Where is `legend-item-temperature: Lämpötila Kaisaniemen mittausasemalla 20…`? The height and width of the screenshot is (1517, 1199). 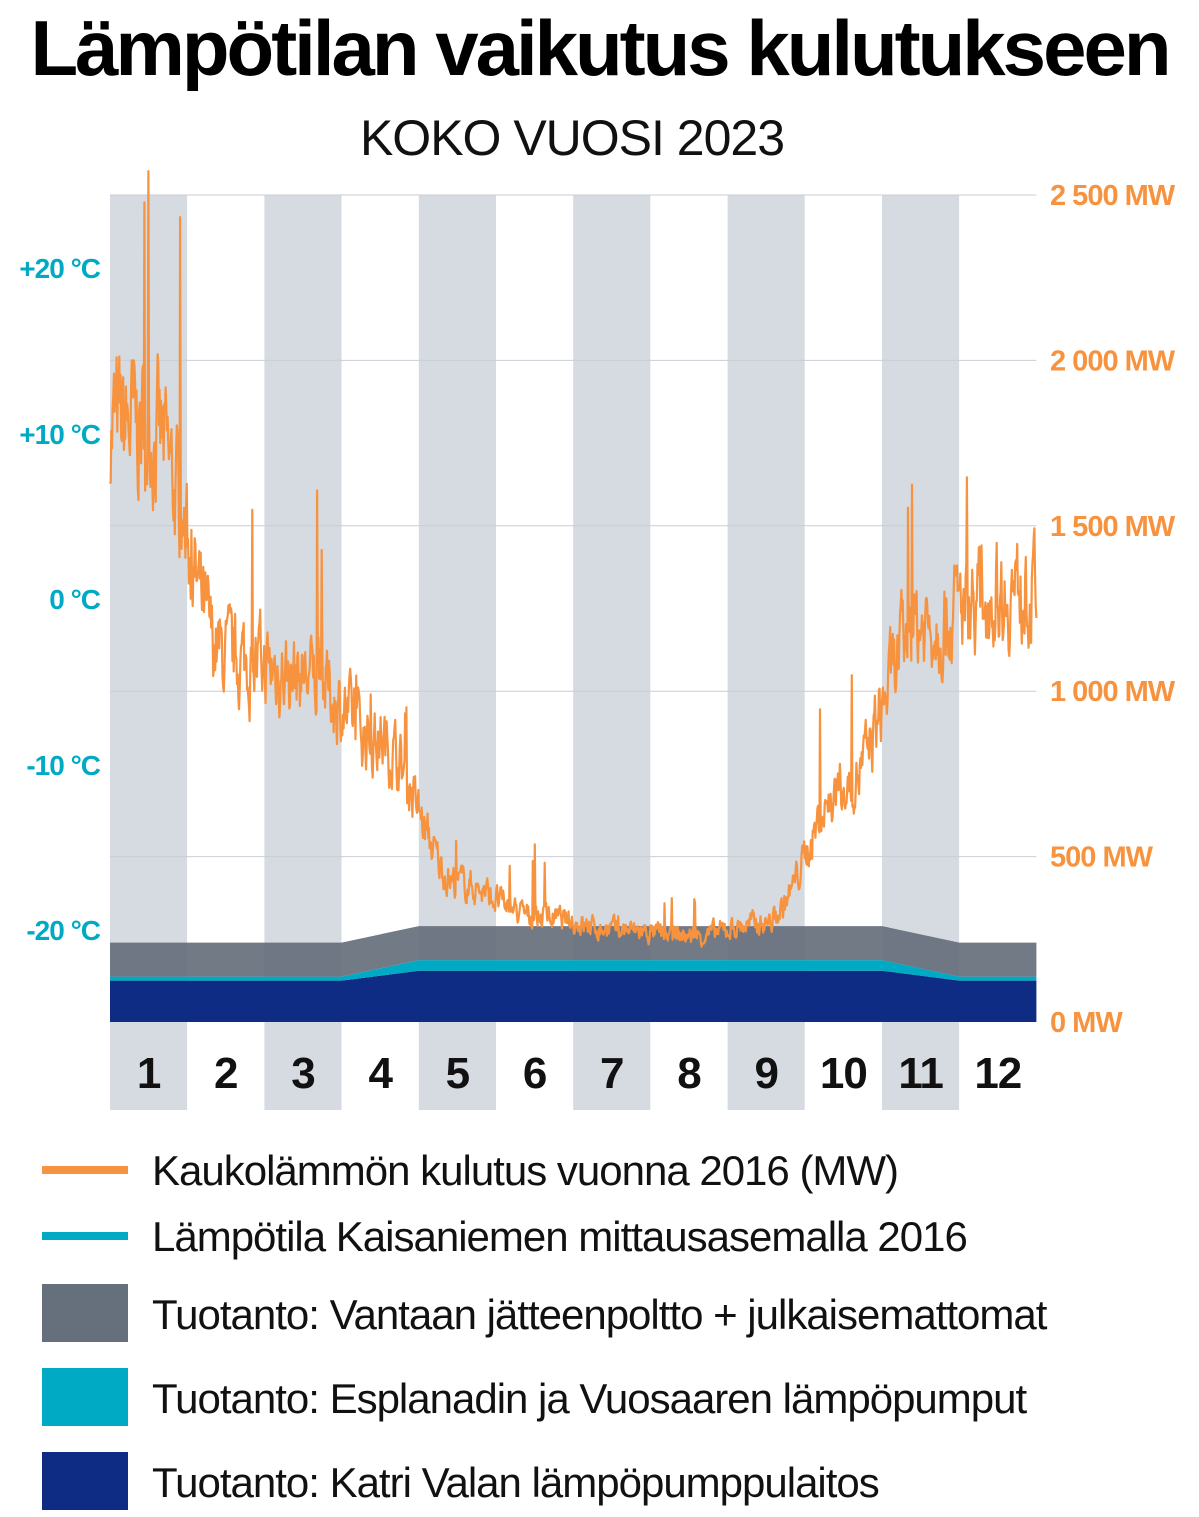
legend-item-temperature: Lämpötila Kaisaniemen mittausasemalla 20… is located at coordinates (602, 1236).